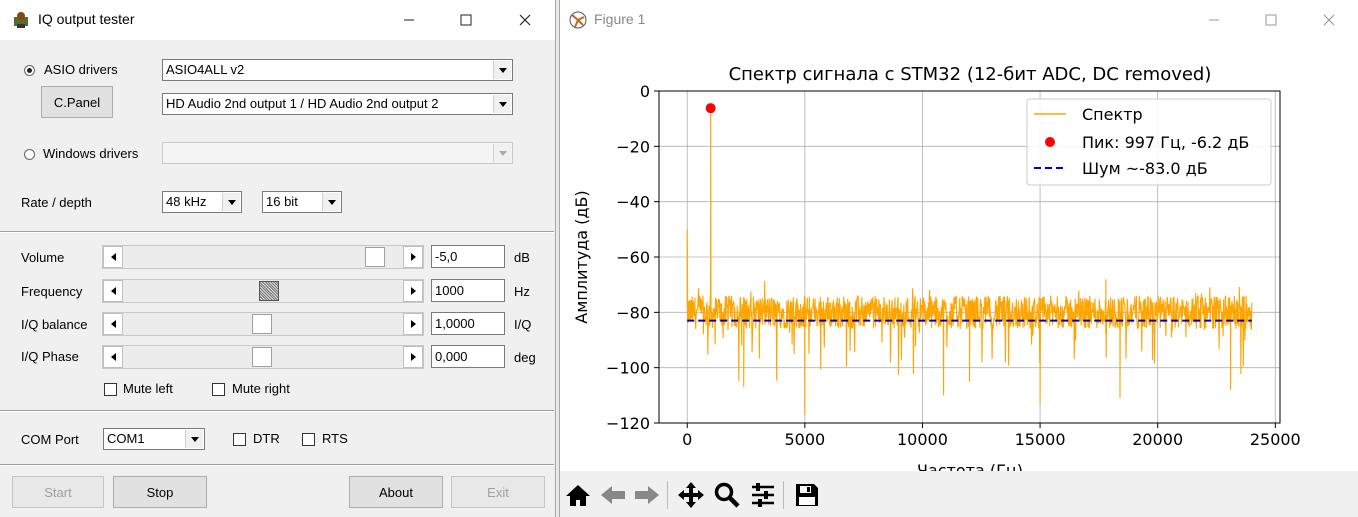 The width and height of the screenshot is (1358, 517). I want to click on windows-radio, so click(29, 154).